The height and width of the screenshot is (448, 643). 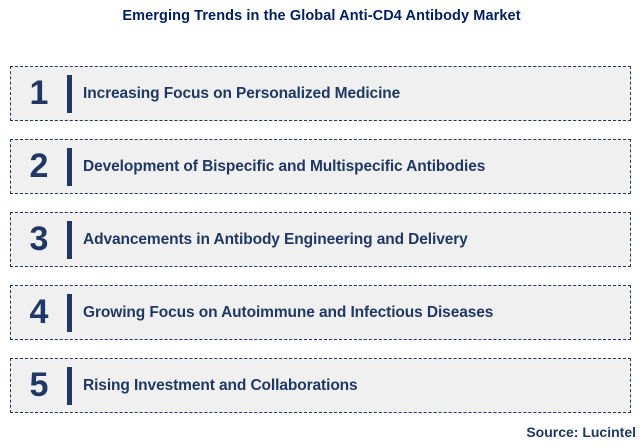 What do you see at coordinates (39, 311) in the screenshot?
I see `trend-number: 4` at bounding box center [39, 311].